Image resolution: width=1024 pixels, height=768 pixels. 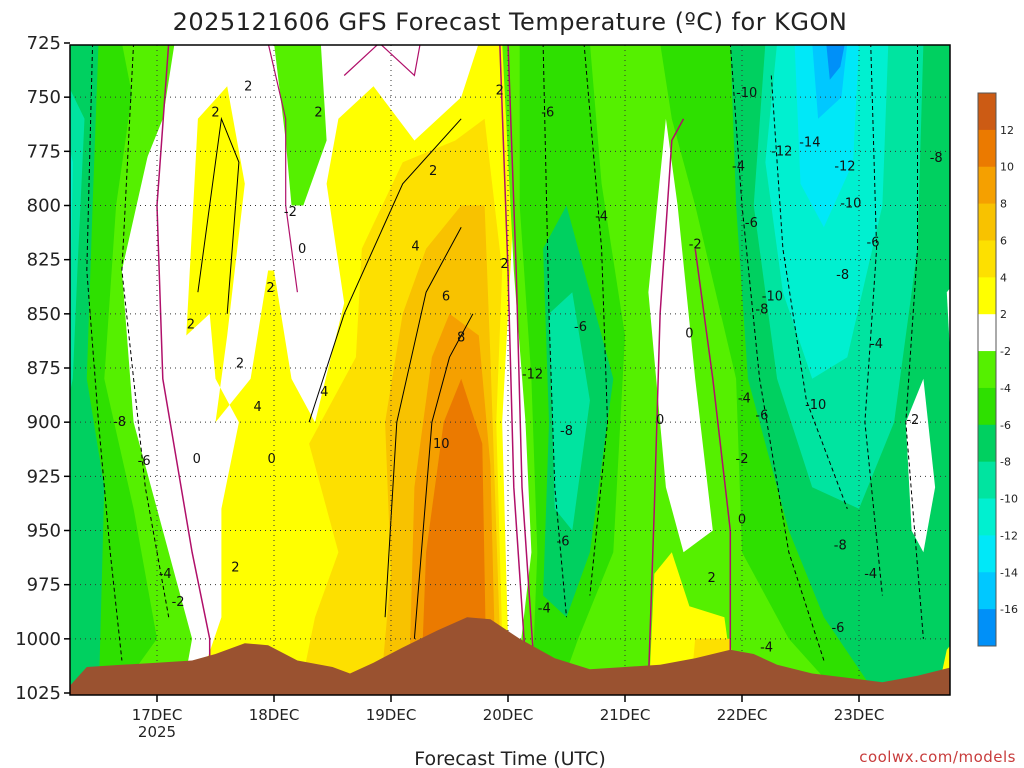 I want to click on colorbar-label: -2, so click(x=1005, y=351).